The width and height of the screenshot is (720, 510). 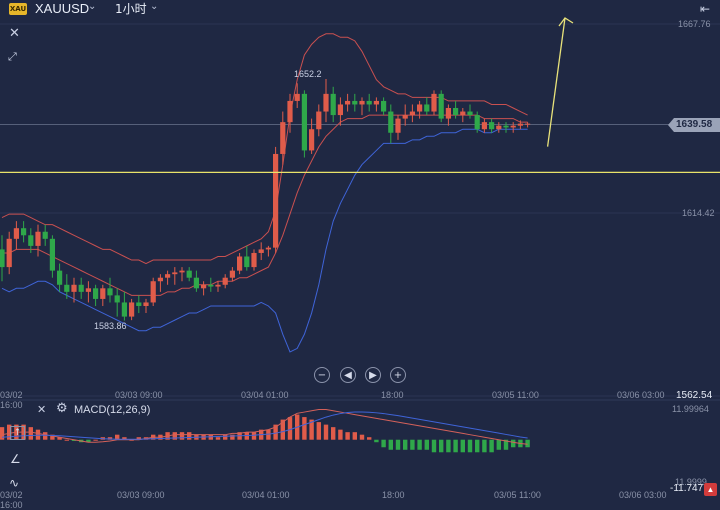 I want to click on time-label: 03/05 11:00, so click(x=517, y=495).